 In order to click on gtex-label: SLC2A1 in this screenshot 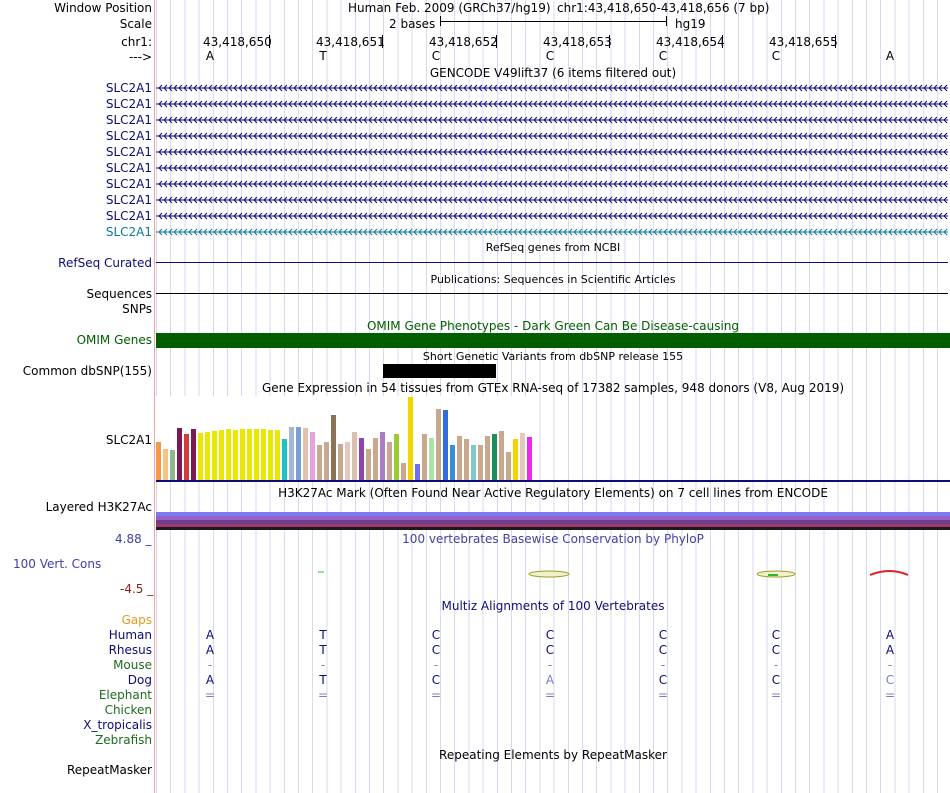, I will do `click(128, 440)`.